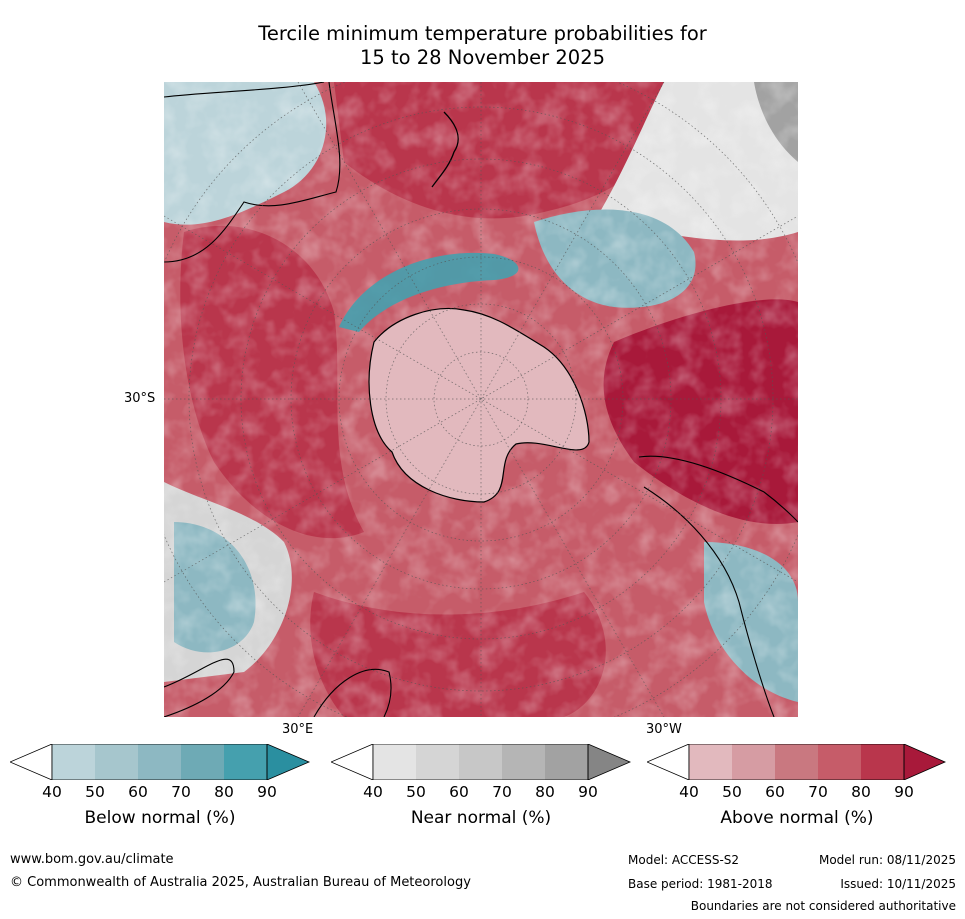 This screenshot has height=919, width=965. What do you see at coordinates (732, 792) in the screenshot?
I see `tick-above-50: 50` at bounding box center [732, 792].